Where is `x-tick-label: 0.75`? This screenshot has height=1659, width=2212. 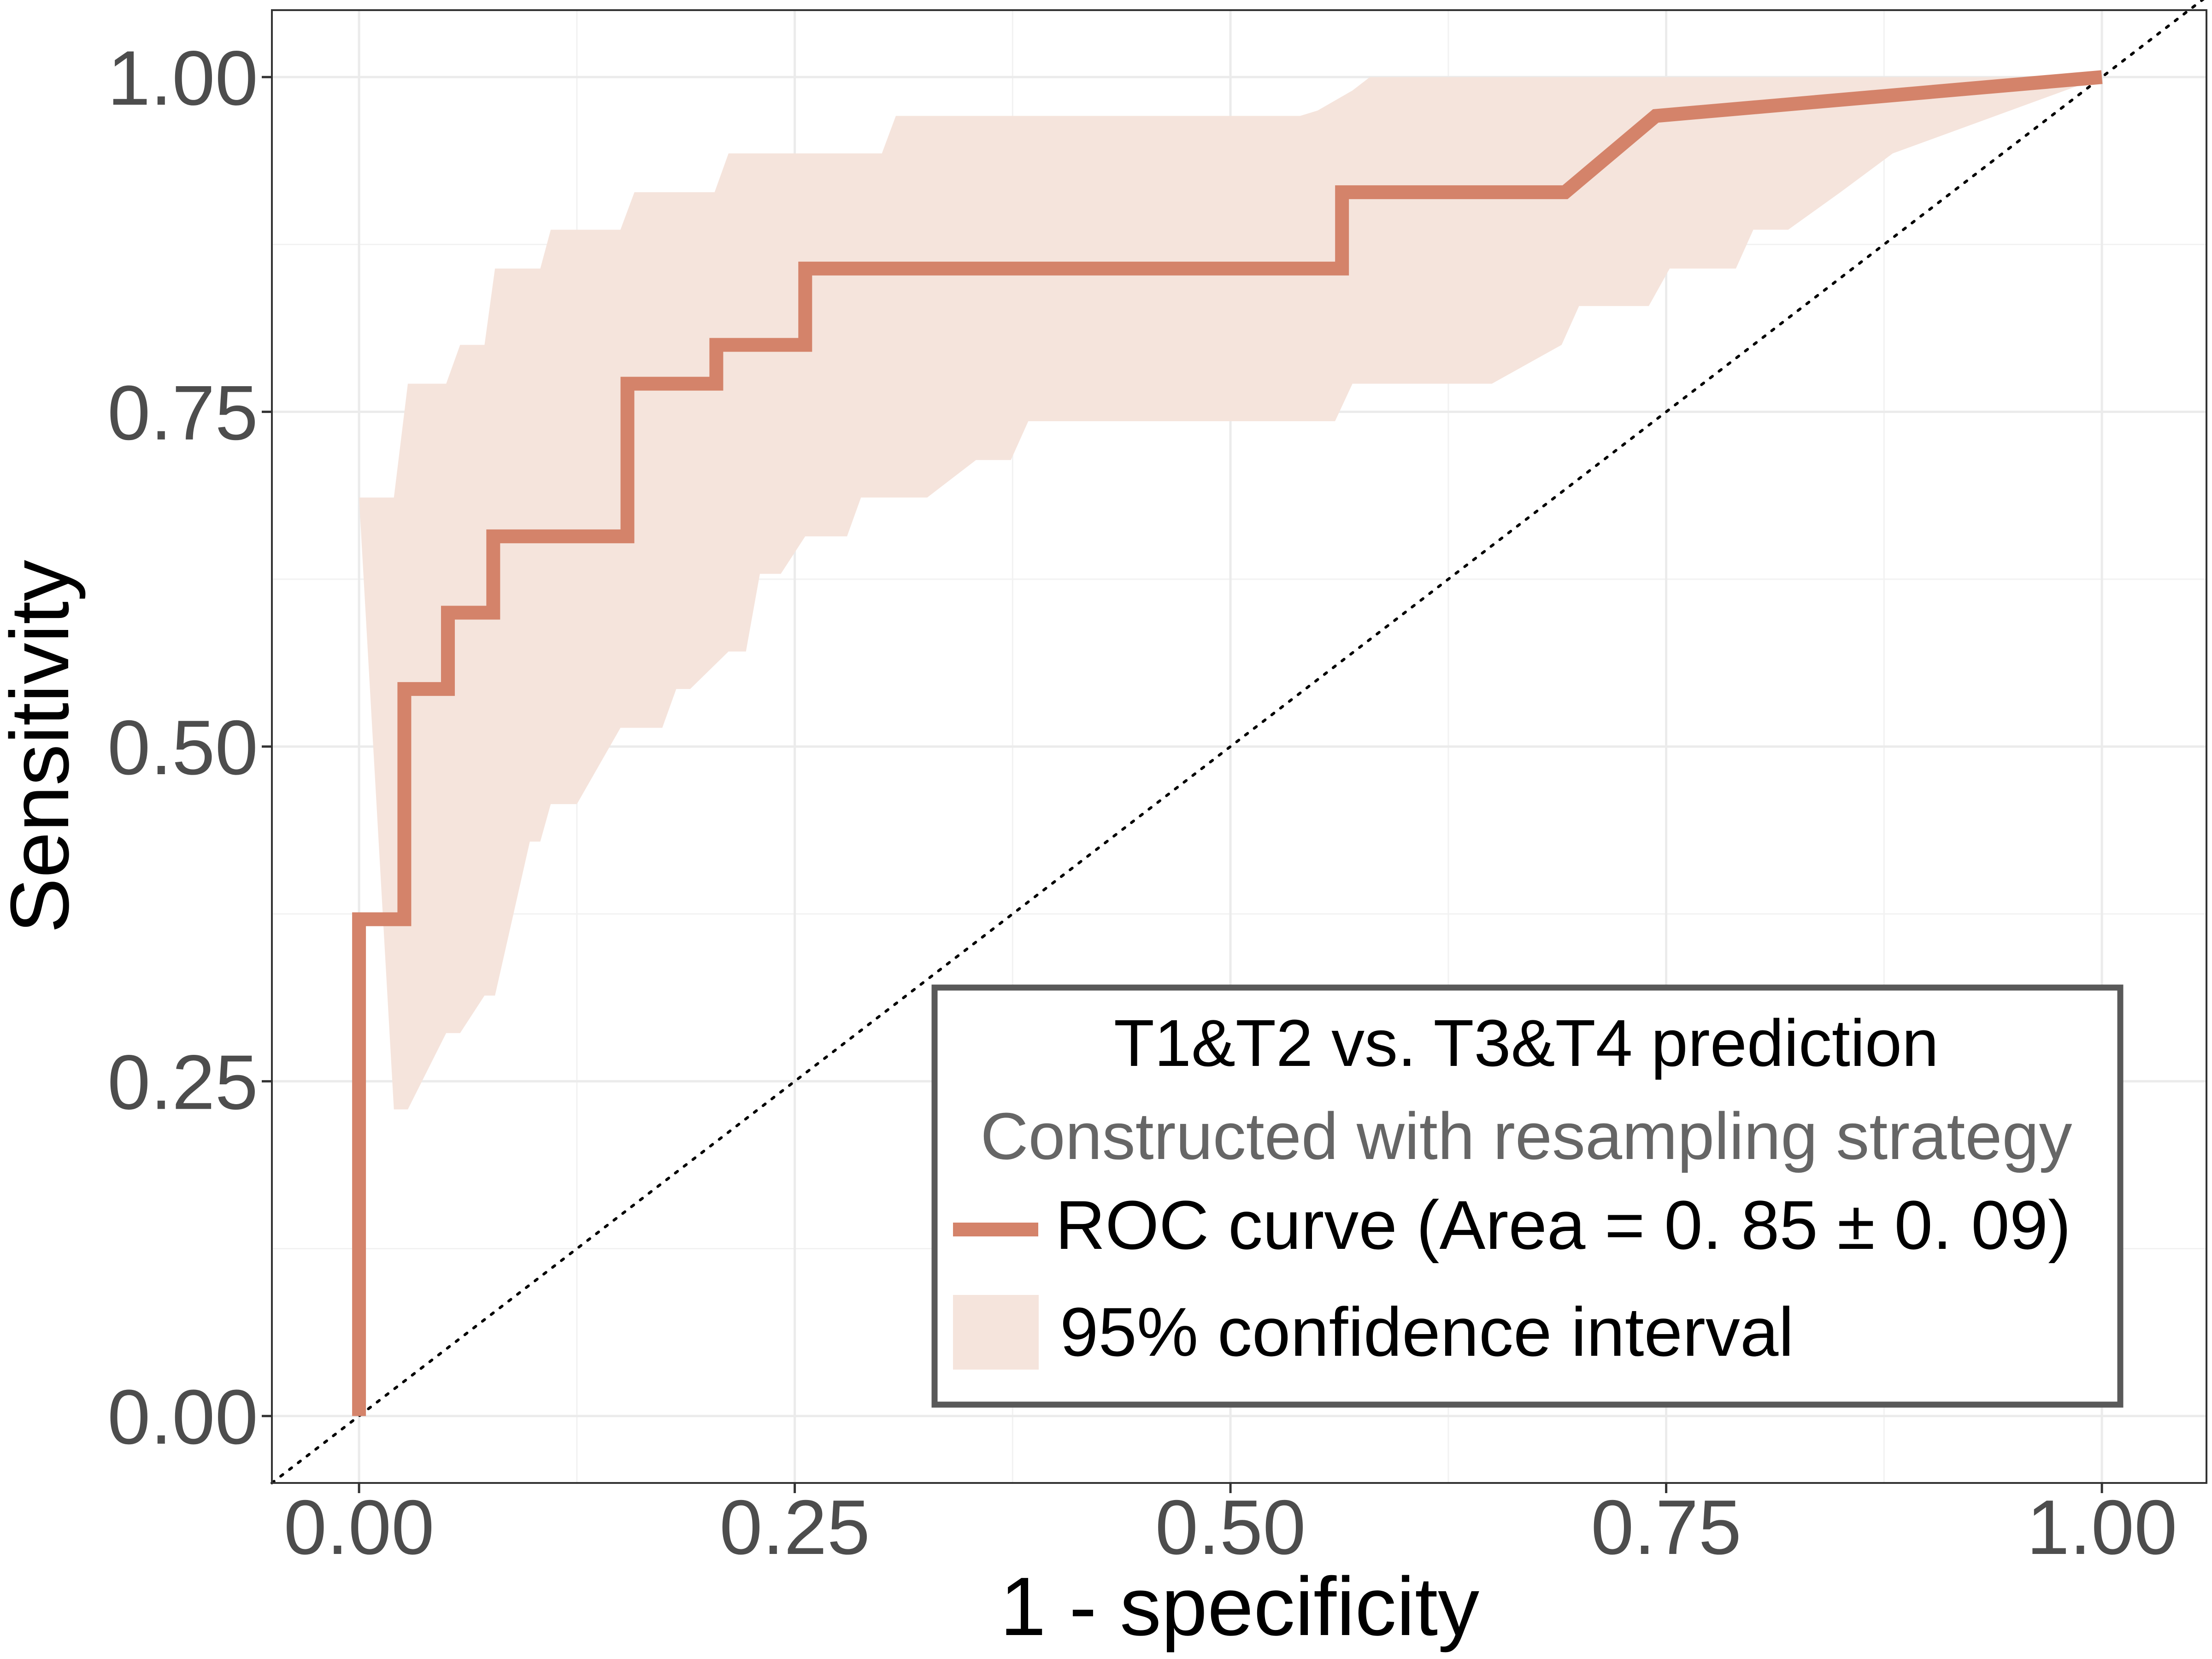
x-tick-label: 0.75 is located at coordinates (1666, 1527).